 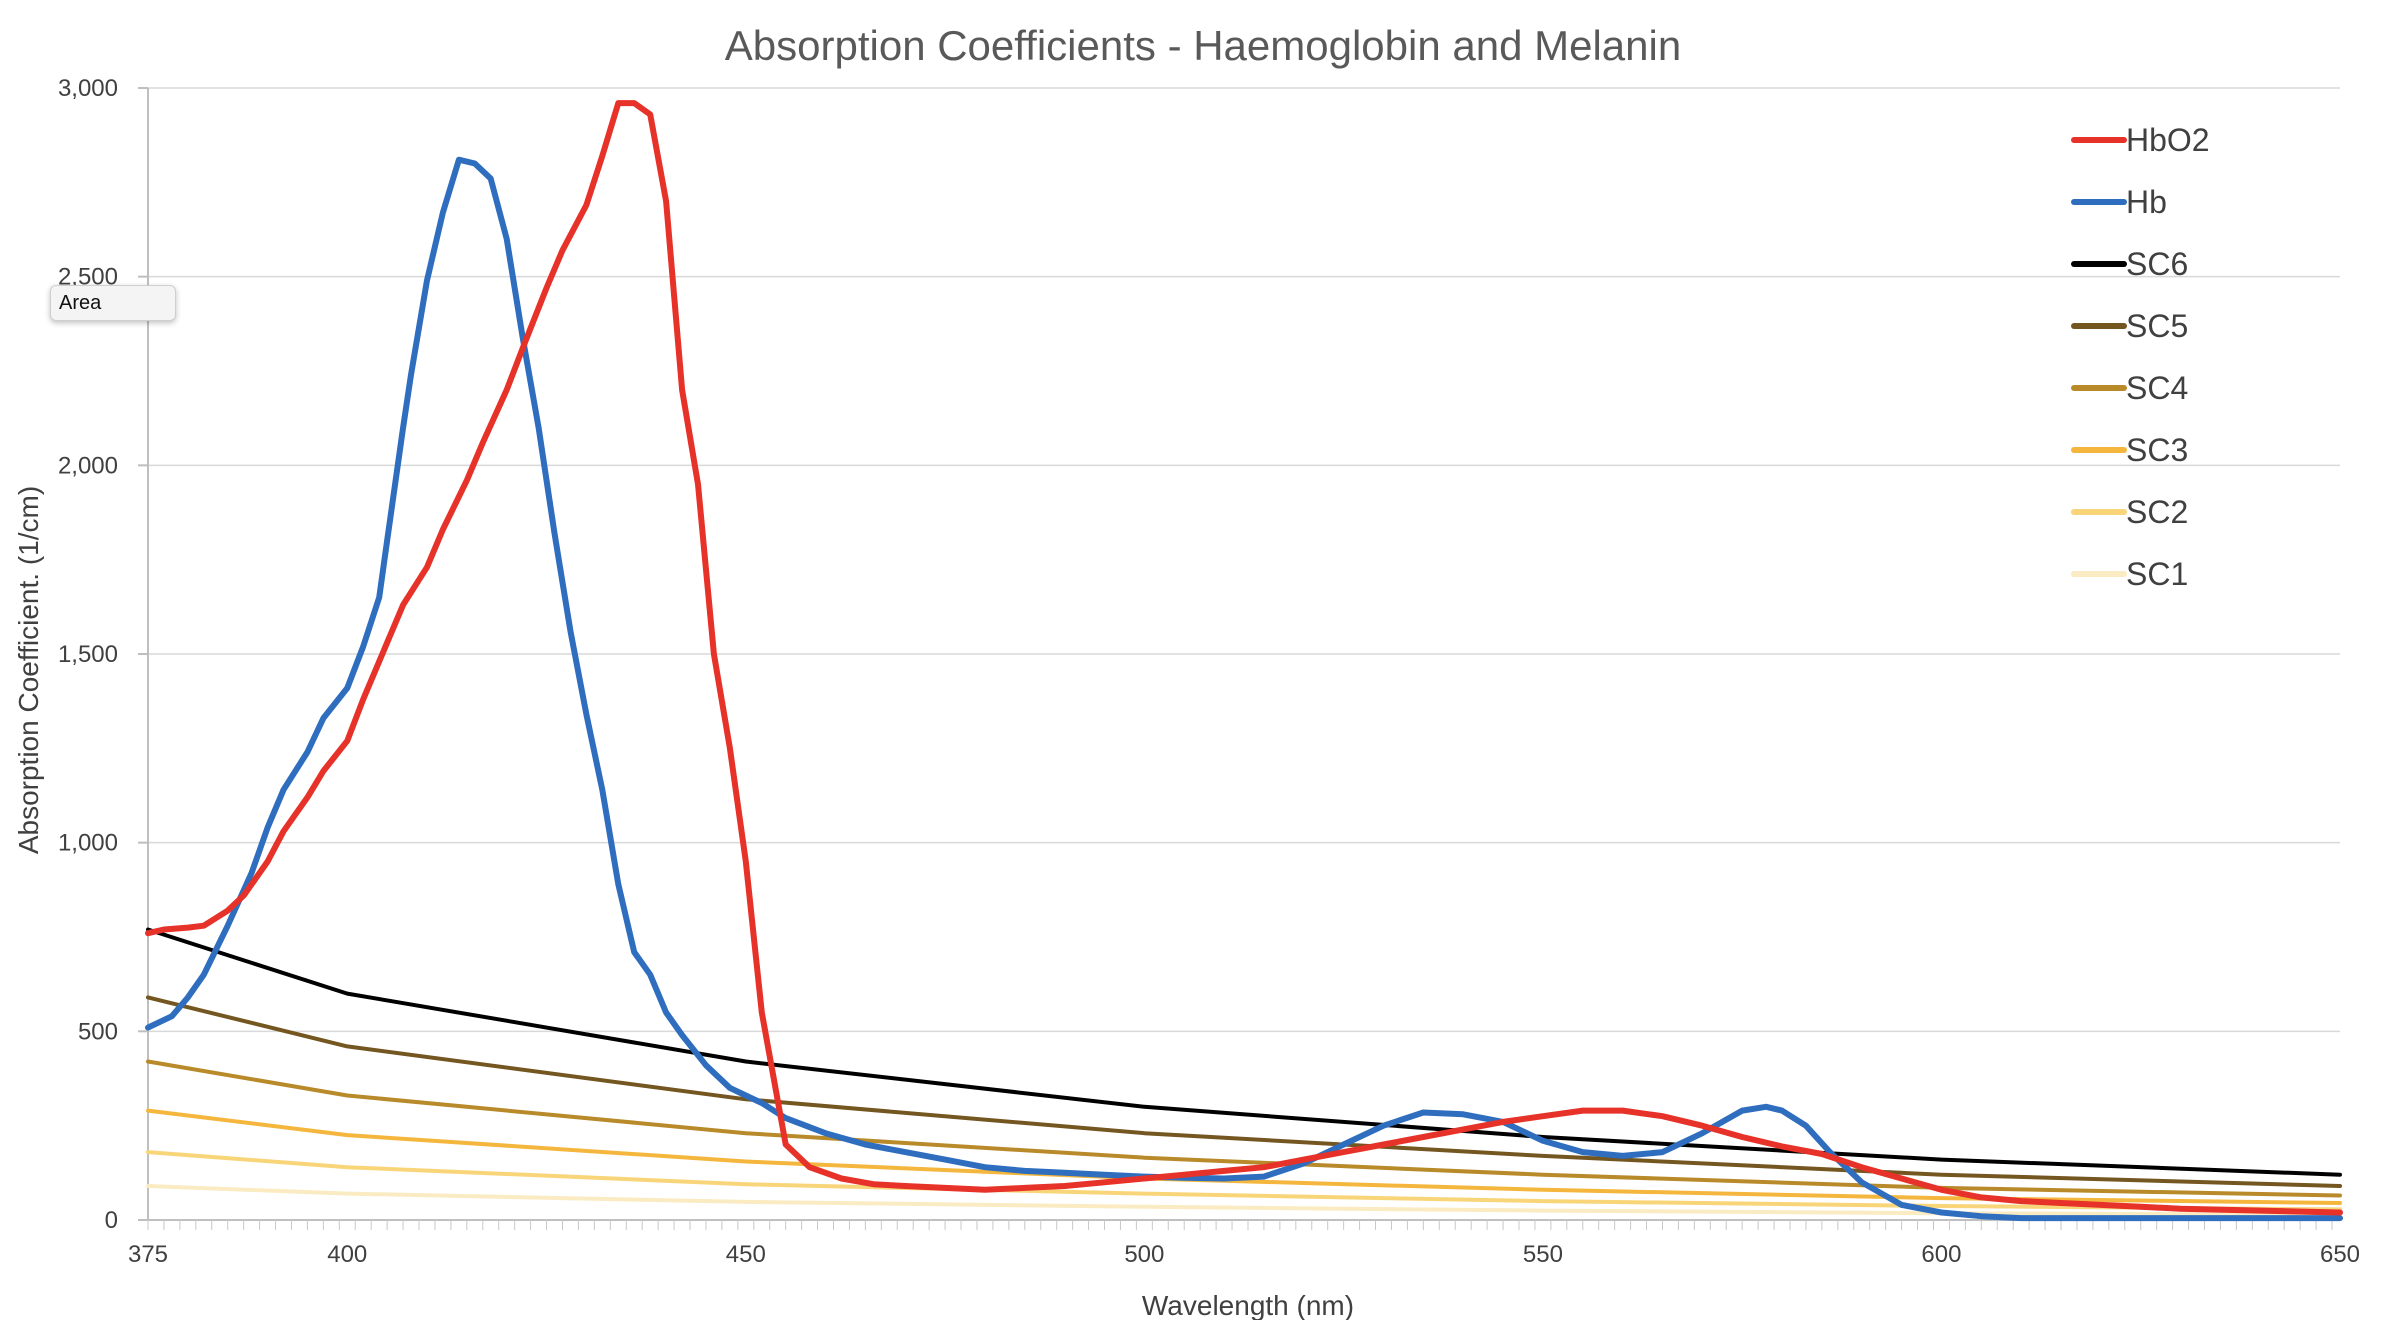 What do you see at coordinates (111, 1220) in the screenshot?
I see `y-tick-label: 0` at bounding box center [111, 1220].